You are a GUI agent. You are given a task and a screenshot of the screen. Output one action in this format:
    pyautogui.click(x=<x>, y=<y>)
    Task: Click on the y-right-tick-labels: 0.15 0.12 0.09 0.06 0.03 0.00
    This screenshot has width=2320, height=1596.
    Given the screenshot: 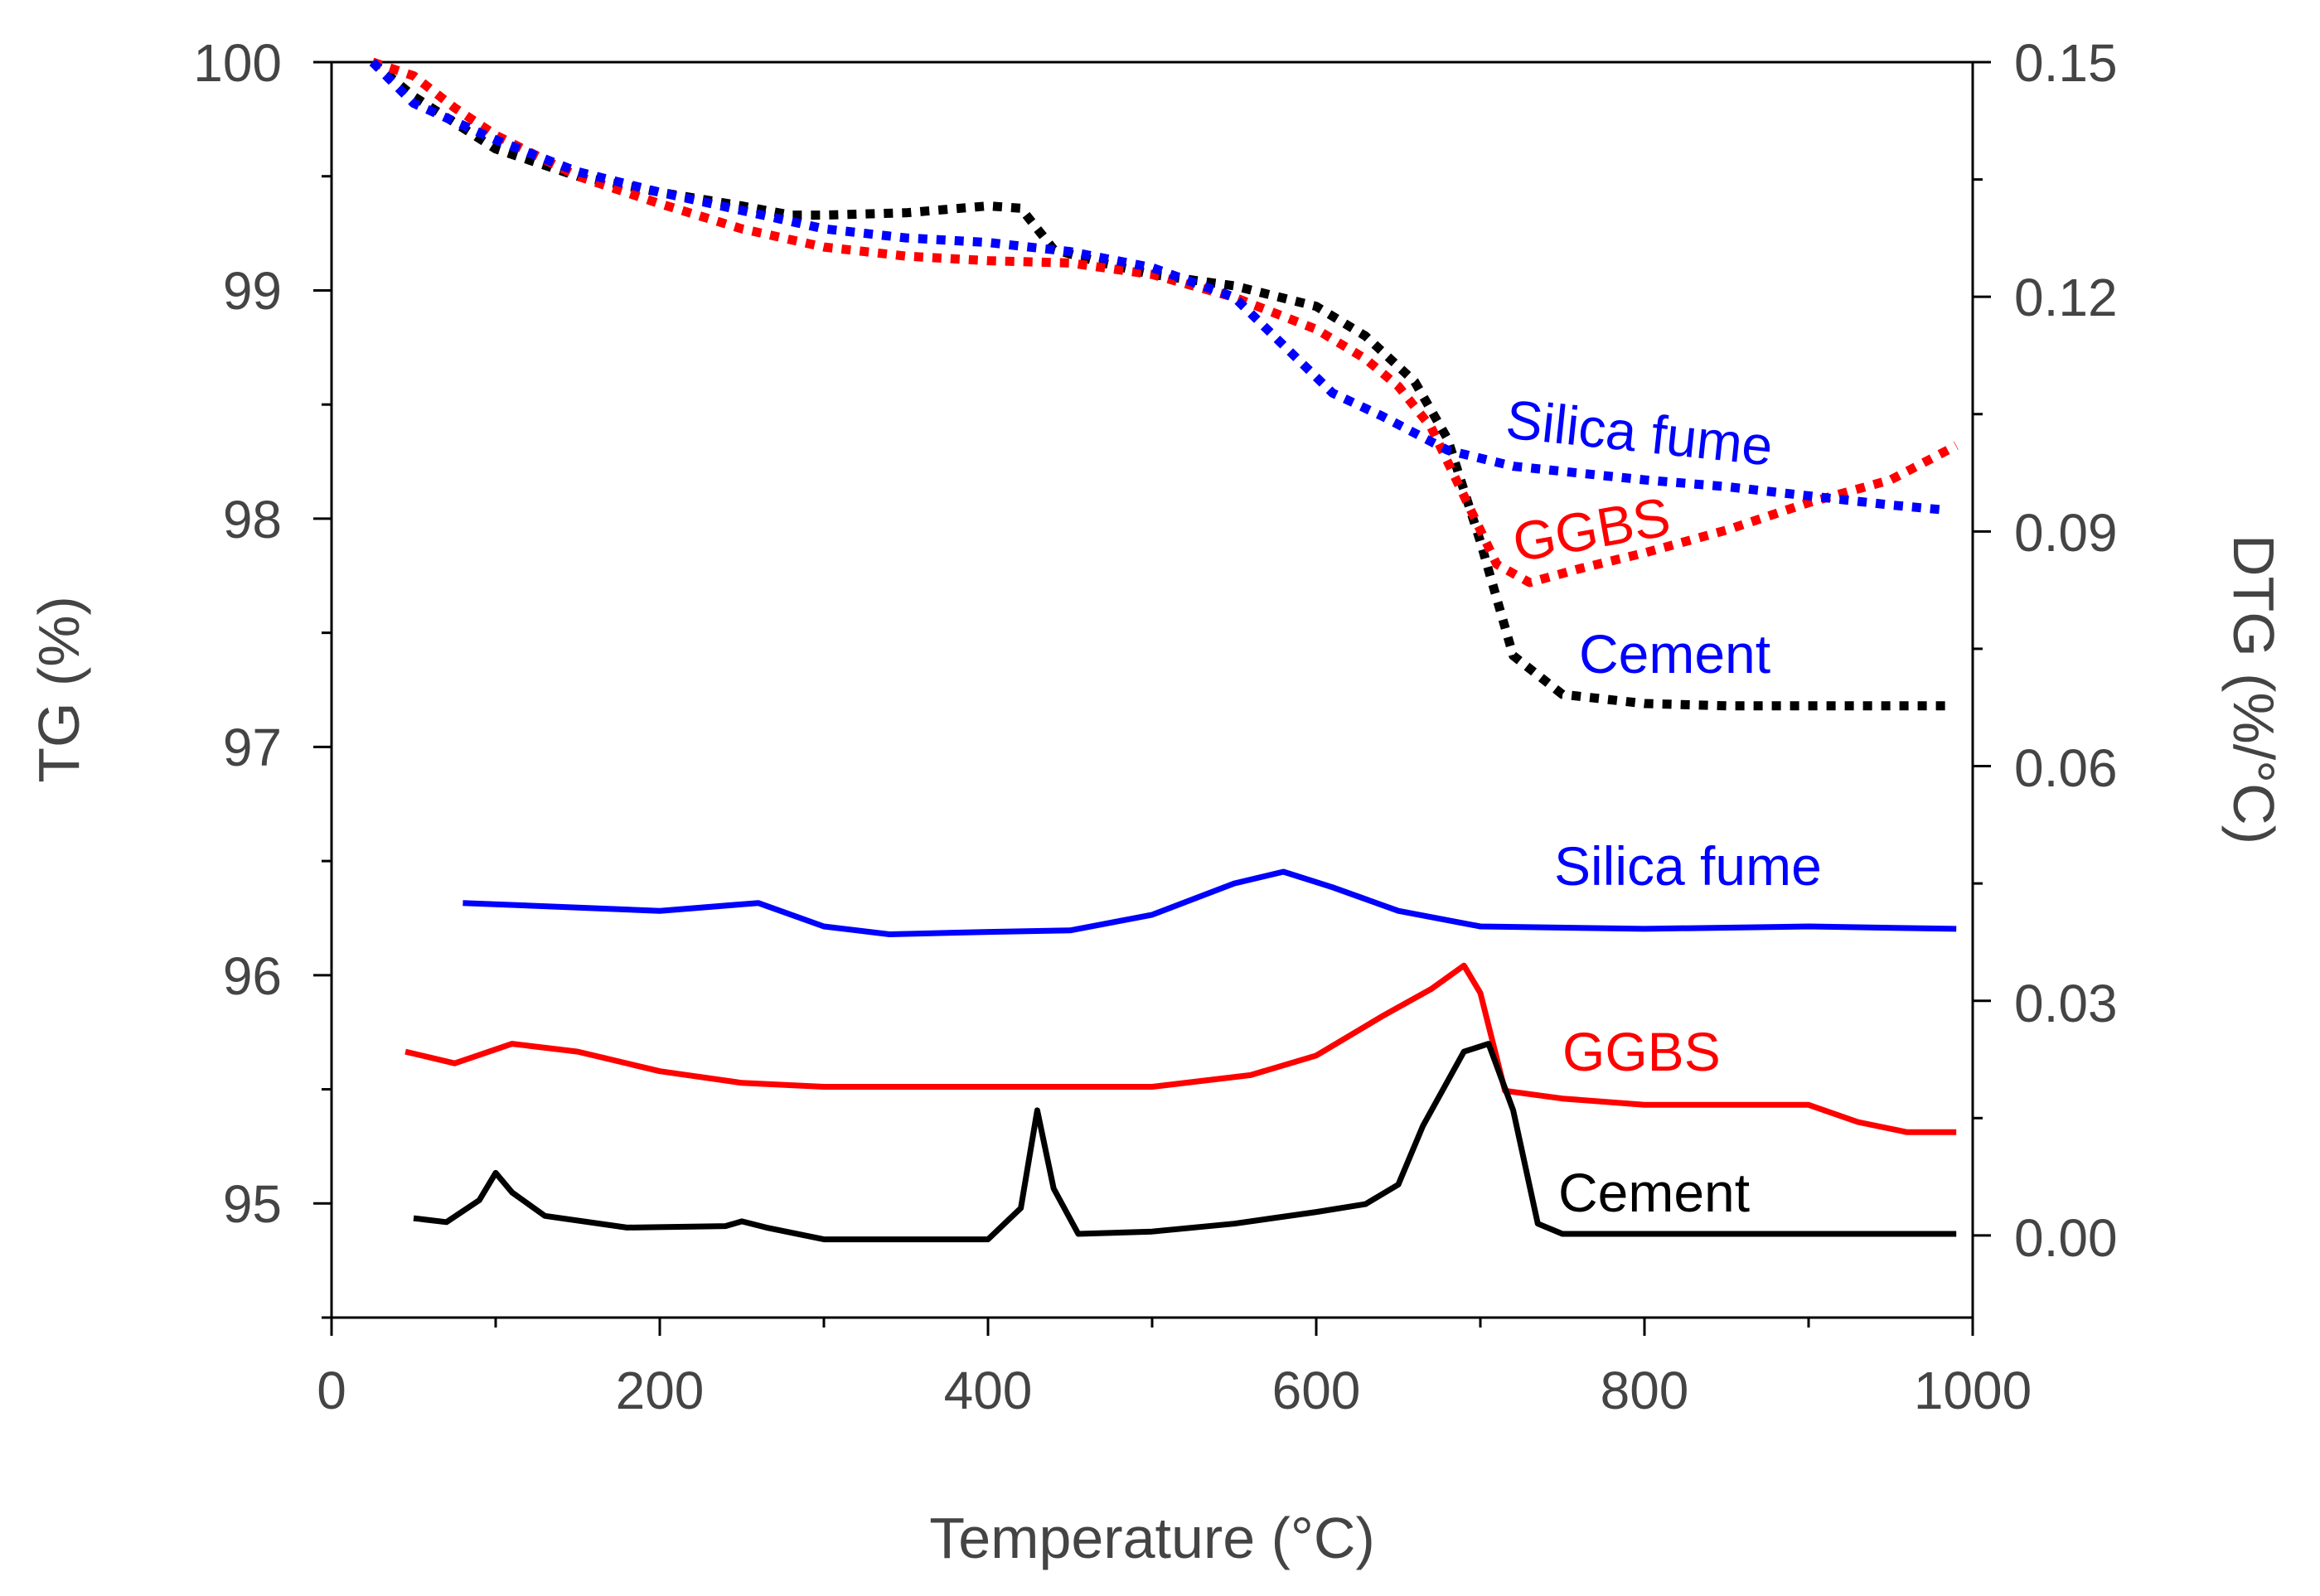 What is the action you would take?
    pyautogui.click(x=2066, y=650)
    